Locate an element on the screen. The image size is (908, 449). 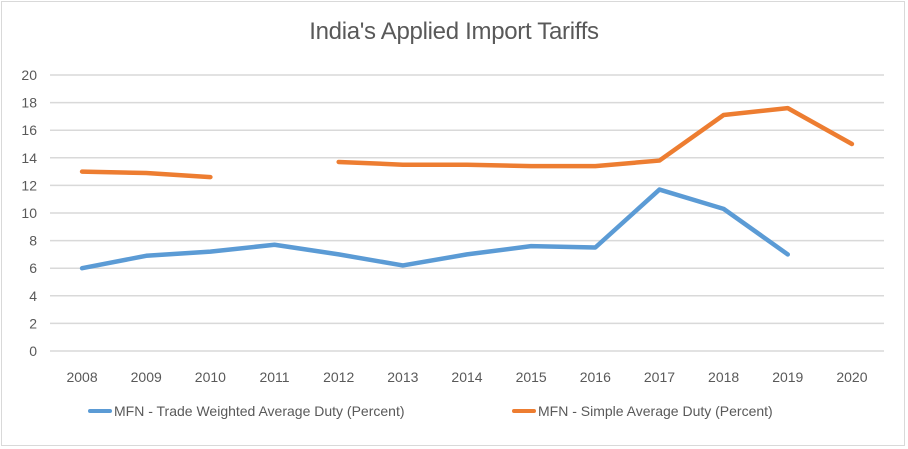
legend-item-simple-average: MFN - Simple Average Duty (Percent) is located at coordinates (642, 411).